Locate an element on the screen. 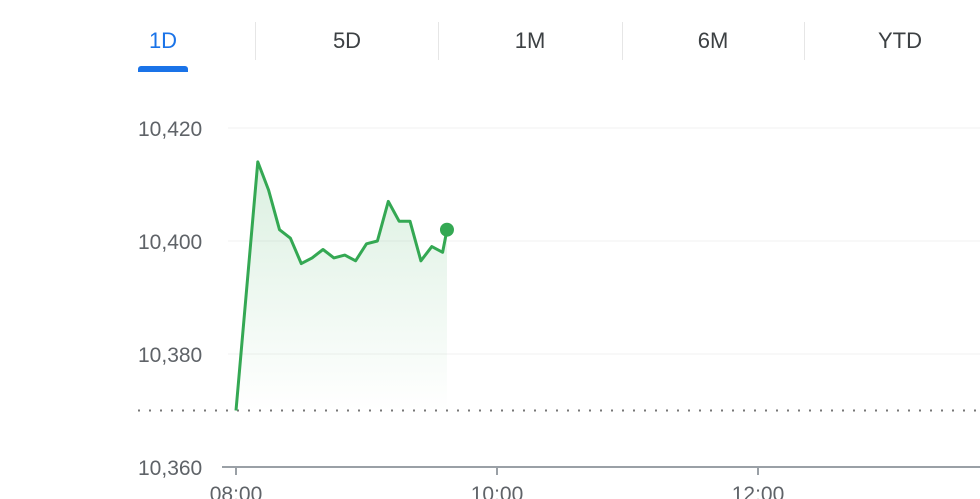  tab-6m: 6M is located at coordinates (713, 40).